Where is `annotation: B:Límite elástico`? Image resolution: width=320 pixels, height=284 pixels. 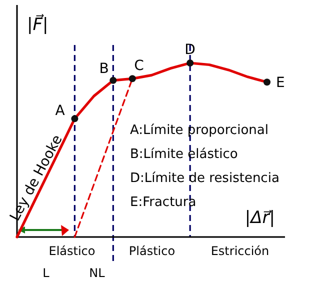
annotation: B:Límite elástico is located at coordinates (184, 154).